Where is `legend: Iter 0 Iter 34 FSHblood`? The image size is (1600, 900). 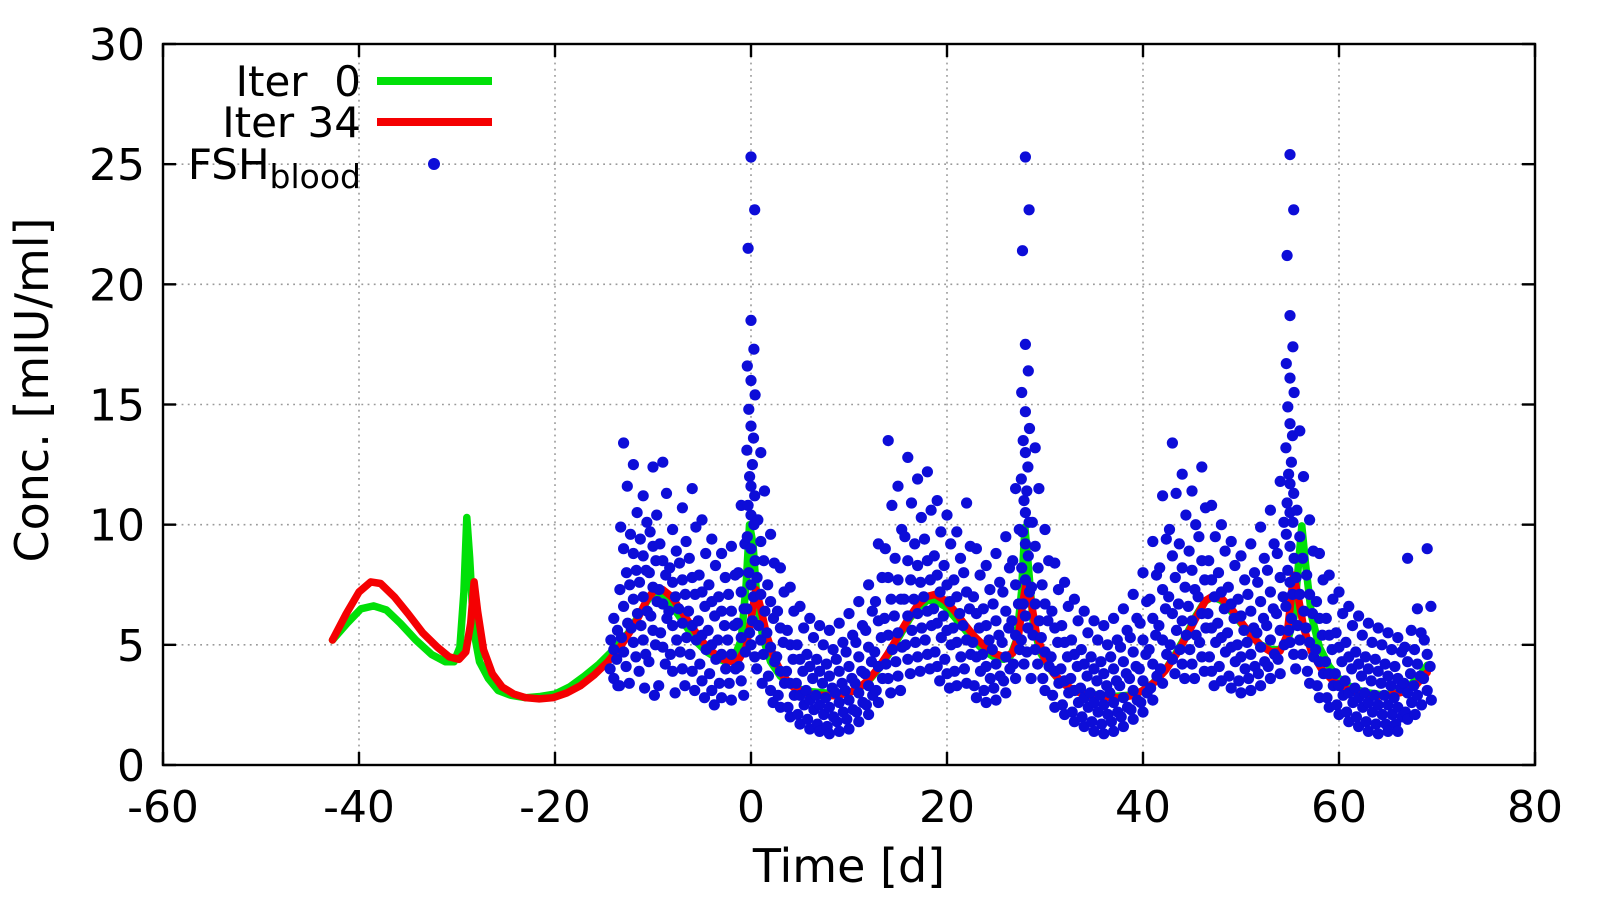 legend: Iter 0 Iter 34 FSHblood is located at coordinates (340, 126).